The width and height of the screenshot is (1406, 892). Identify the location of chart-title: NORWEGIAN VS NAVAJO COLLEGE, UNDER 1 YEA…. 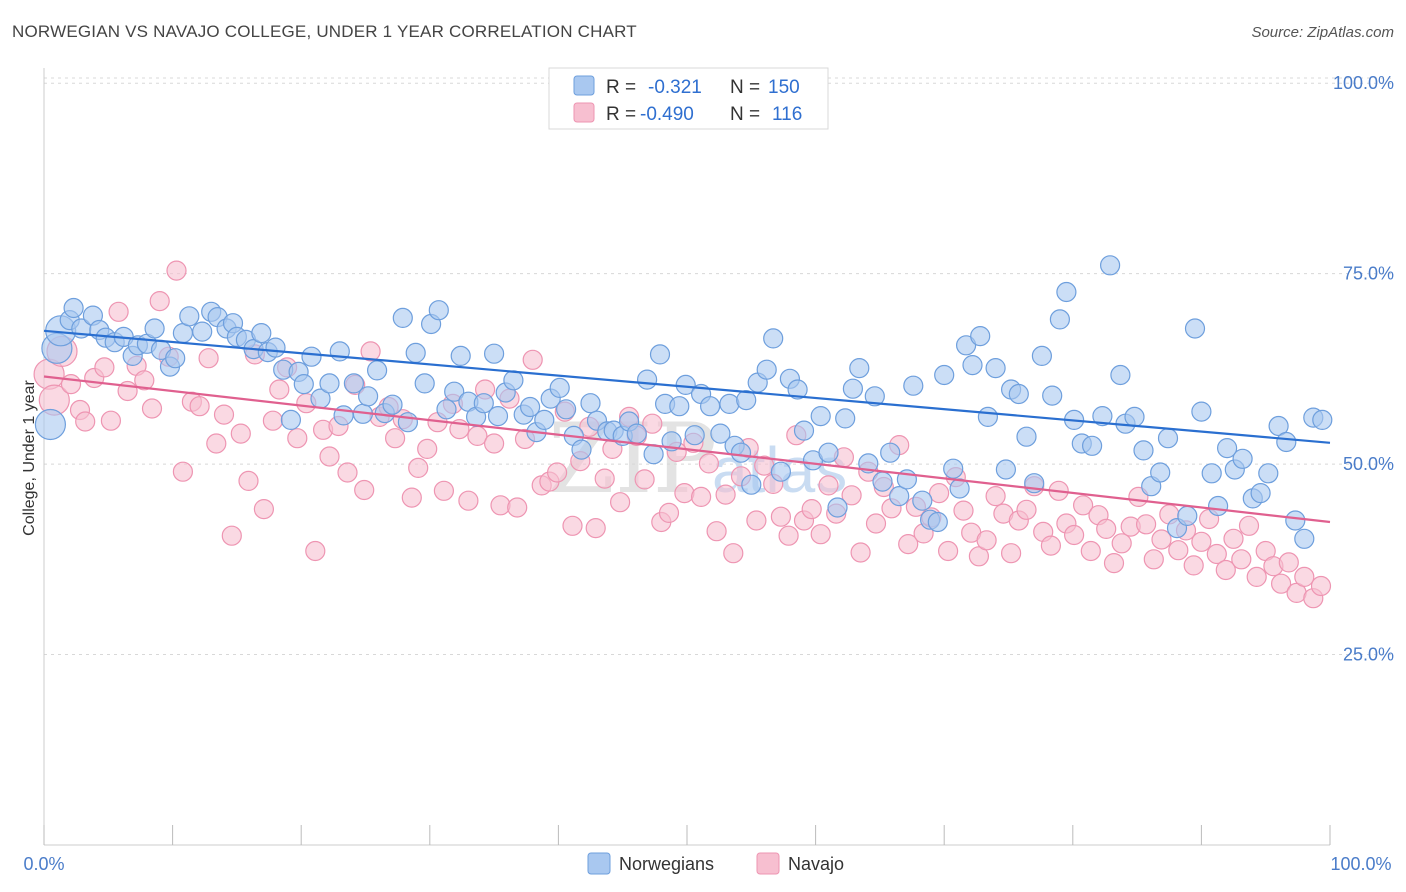
(324, 31).